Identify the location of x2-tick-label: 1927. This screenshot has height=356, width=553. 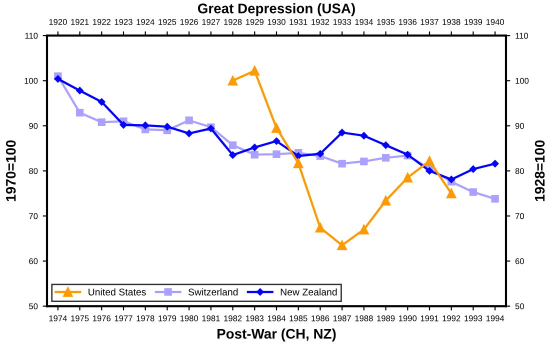
(211, 22).